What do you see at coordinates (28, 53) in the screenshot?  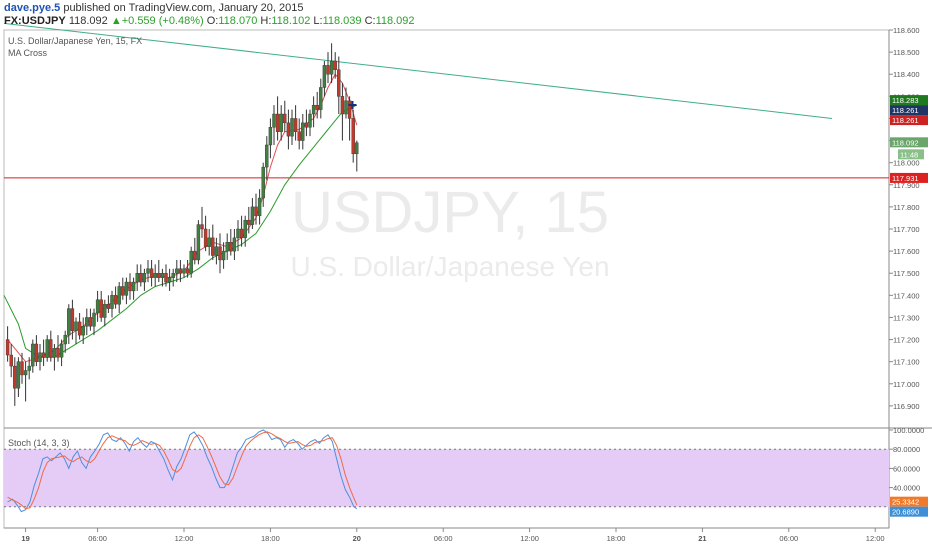 I see `indicator-name: MA Cross` at bounding box center [28, 53].